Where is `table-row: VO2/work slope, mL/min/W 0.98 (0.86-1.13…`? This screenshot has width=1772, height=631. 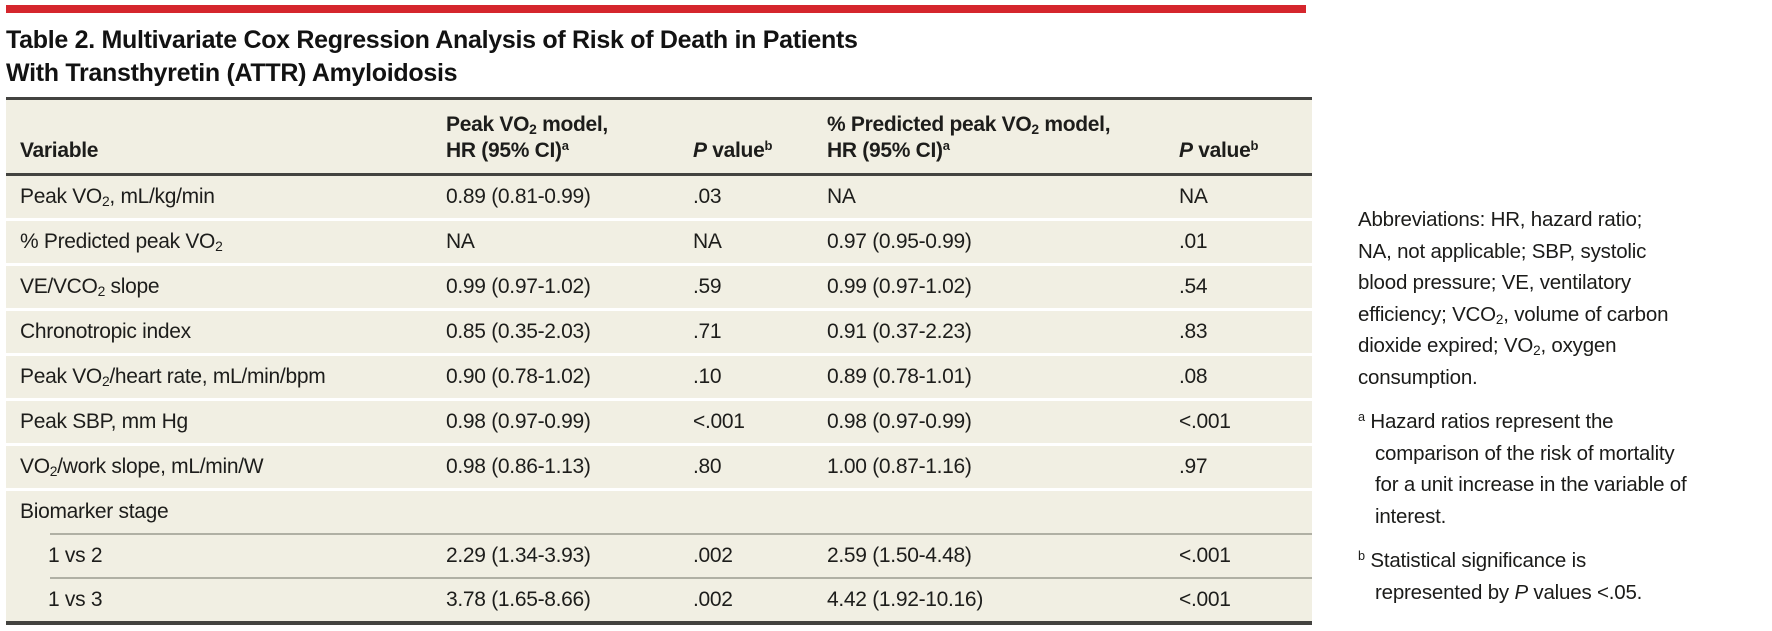 table-row: VO2/work slope, mL/min/W 0.98 (0.86-1.13… is located at coordinates (659, 467).